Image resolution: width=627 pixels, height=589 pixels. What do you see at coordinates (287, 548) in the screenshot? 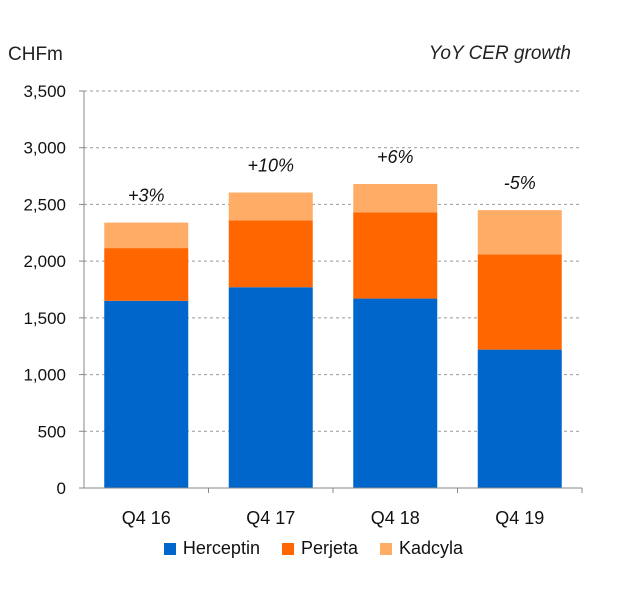
I see `legend-swatch-perjeta` at bounding box center [287, 548].